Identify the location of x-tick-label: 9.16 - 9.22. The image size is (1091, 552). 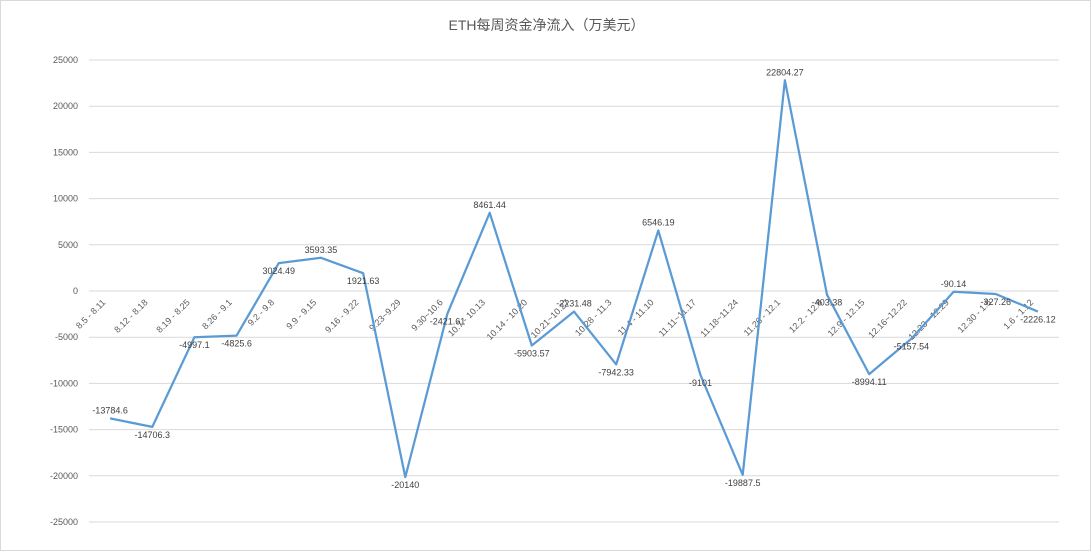
(341, 315).